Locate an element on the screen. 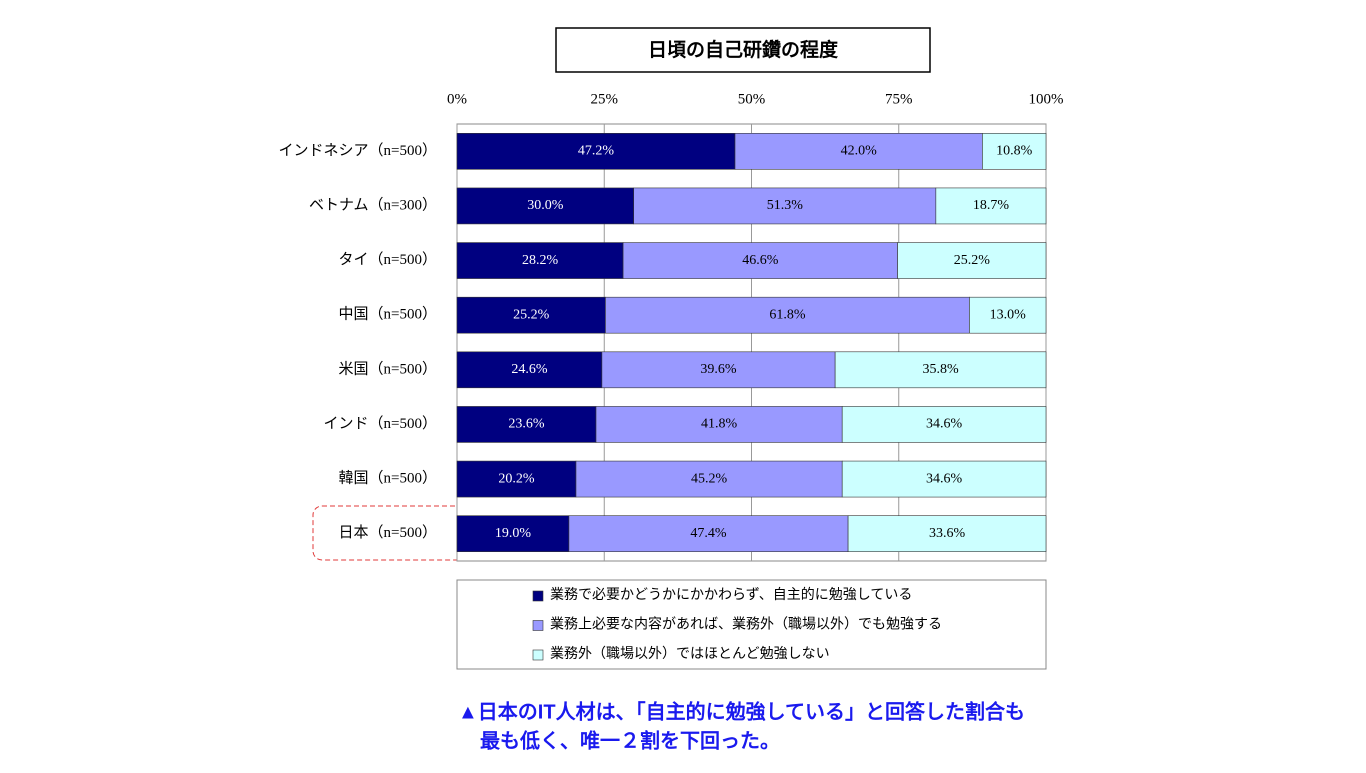 This screenshot has height=773, width=1366. y-tick-label: 日本（n=500） is located at coordinates (388, 532).